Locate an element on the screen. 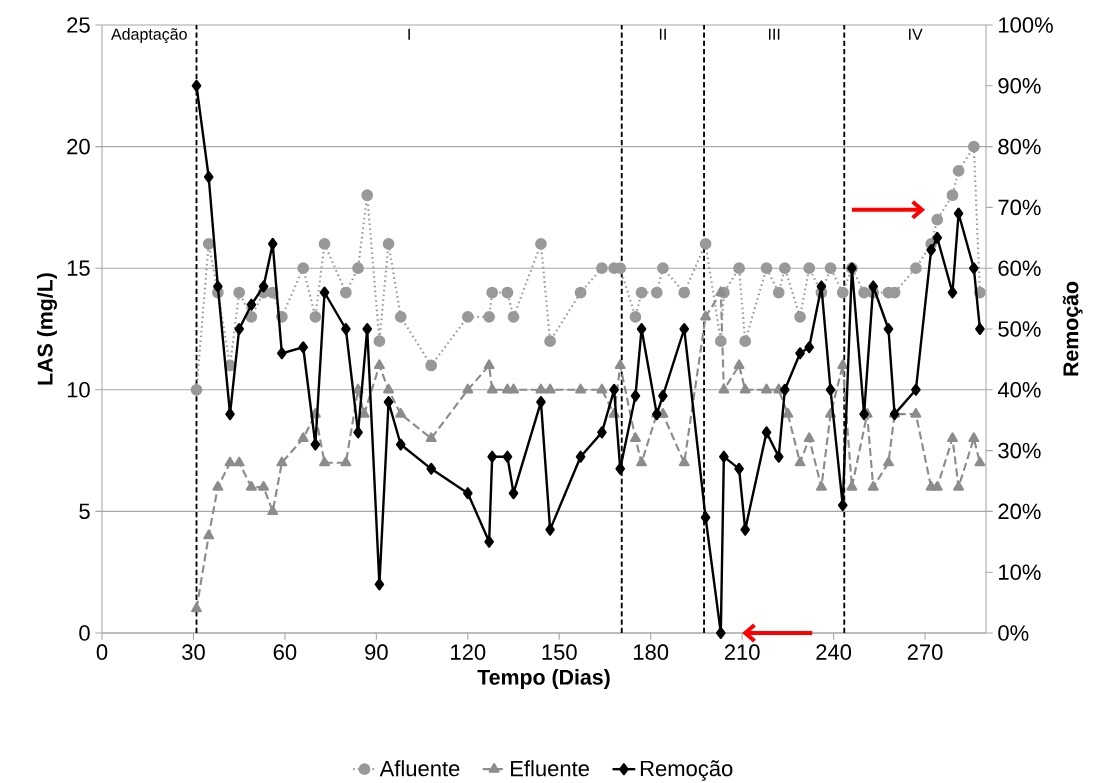  y-tick-label: 0 is located at coordinates (84, 632).